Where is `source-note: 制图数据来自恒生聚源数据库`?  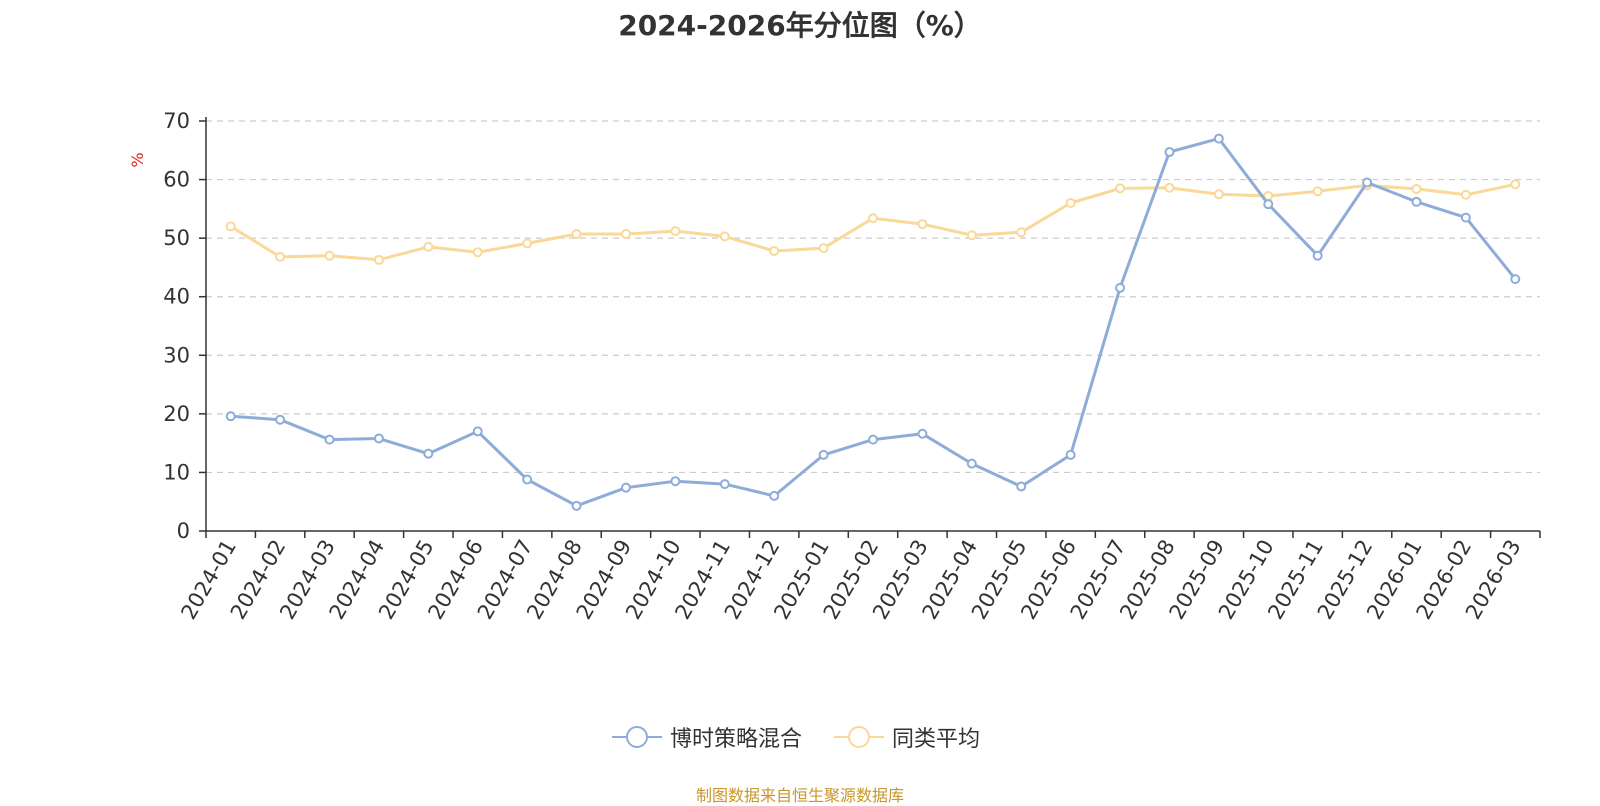
source-note: 制图数据来自恒生聚源数据库 is located at coordinates (799, 795).